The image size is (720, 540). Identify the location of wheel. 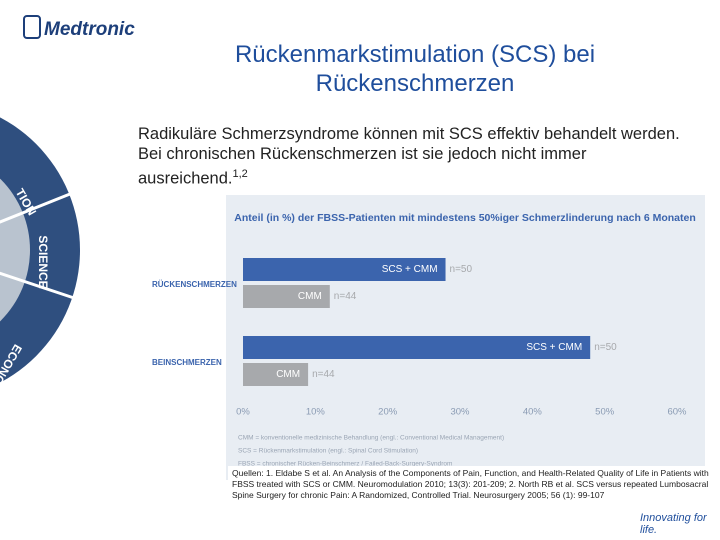
(40, 250).